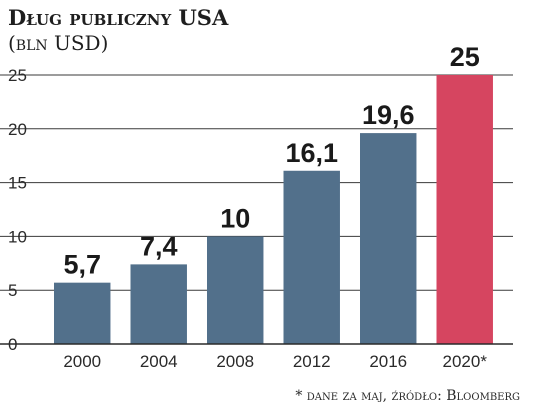 This screenshot has height=408, width=536. I want to click on chart-subtitle: (bln USD), so click(58, 43).